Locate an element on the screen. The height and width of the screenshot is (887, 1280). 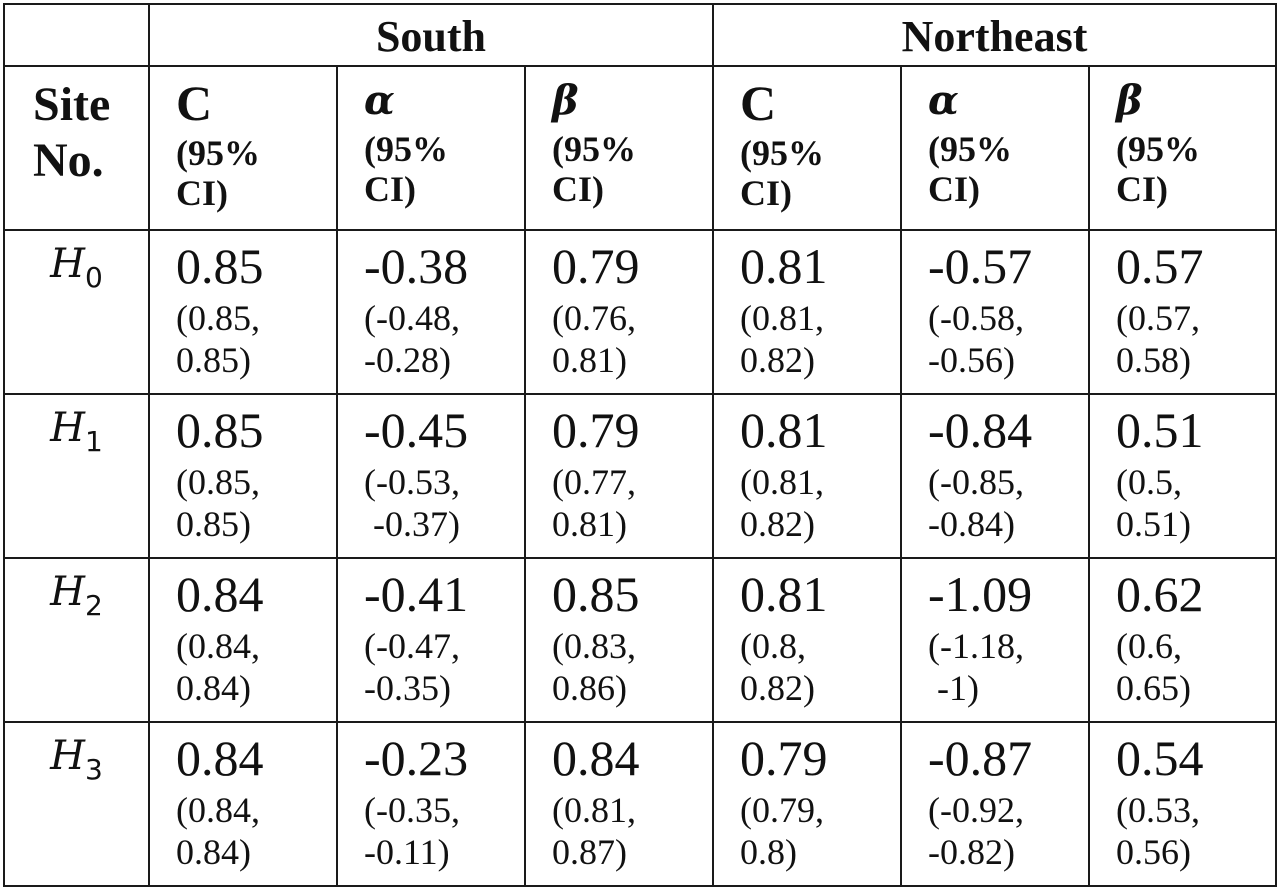
estimate: -0.87 is located at coordinates (980, 758).